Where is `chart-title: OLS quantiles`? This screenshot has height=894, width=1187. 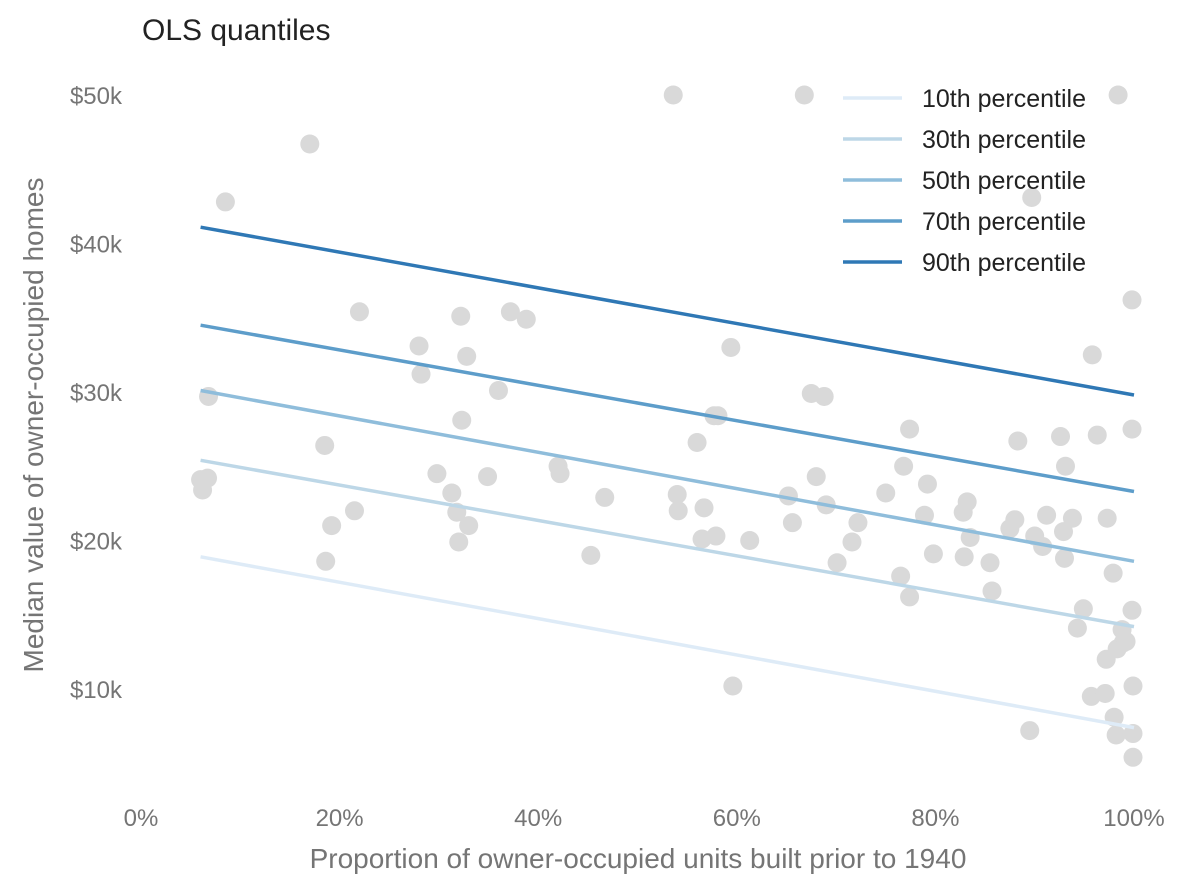 chart-title: OLS quantiles is located at coordinates (236, 30).